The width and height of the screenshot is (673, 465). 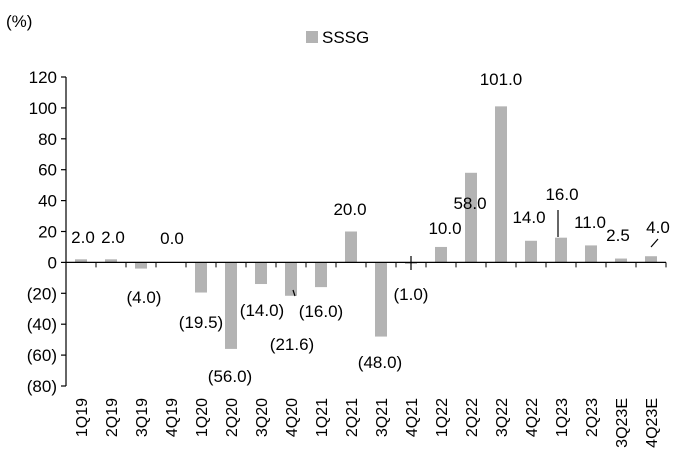 I want to click on data-label-4q19: 0.0, so click(x=172, y=238).